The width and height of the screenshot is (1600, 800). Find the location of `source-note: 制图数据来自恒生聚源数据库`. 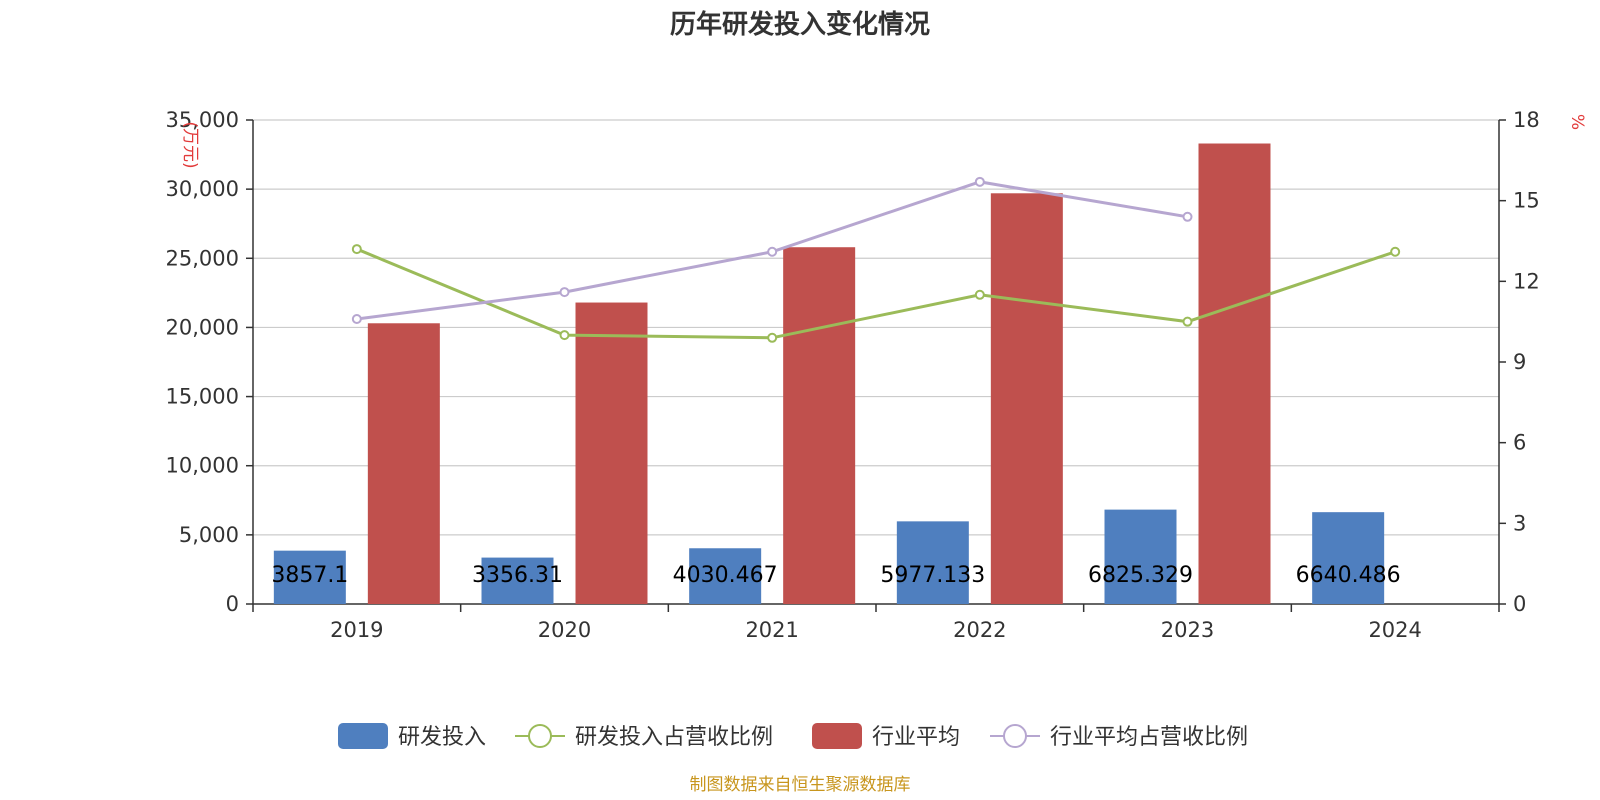

source-note: 制图数据来自恒生聚源数据库 is located at coordinates (800, 785).